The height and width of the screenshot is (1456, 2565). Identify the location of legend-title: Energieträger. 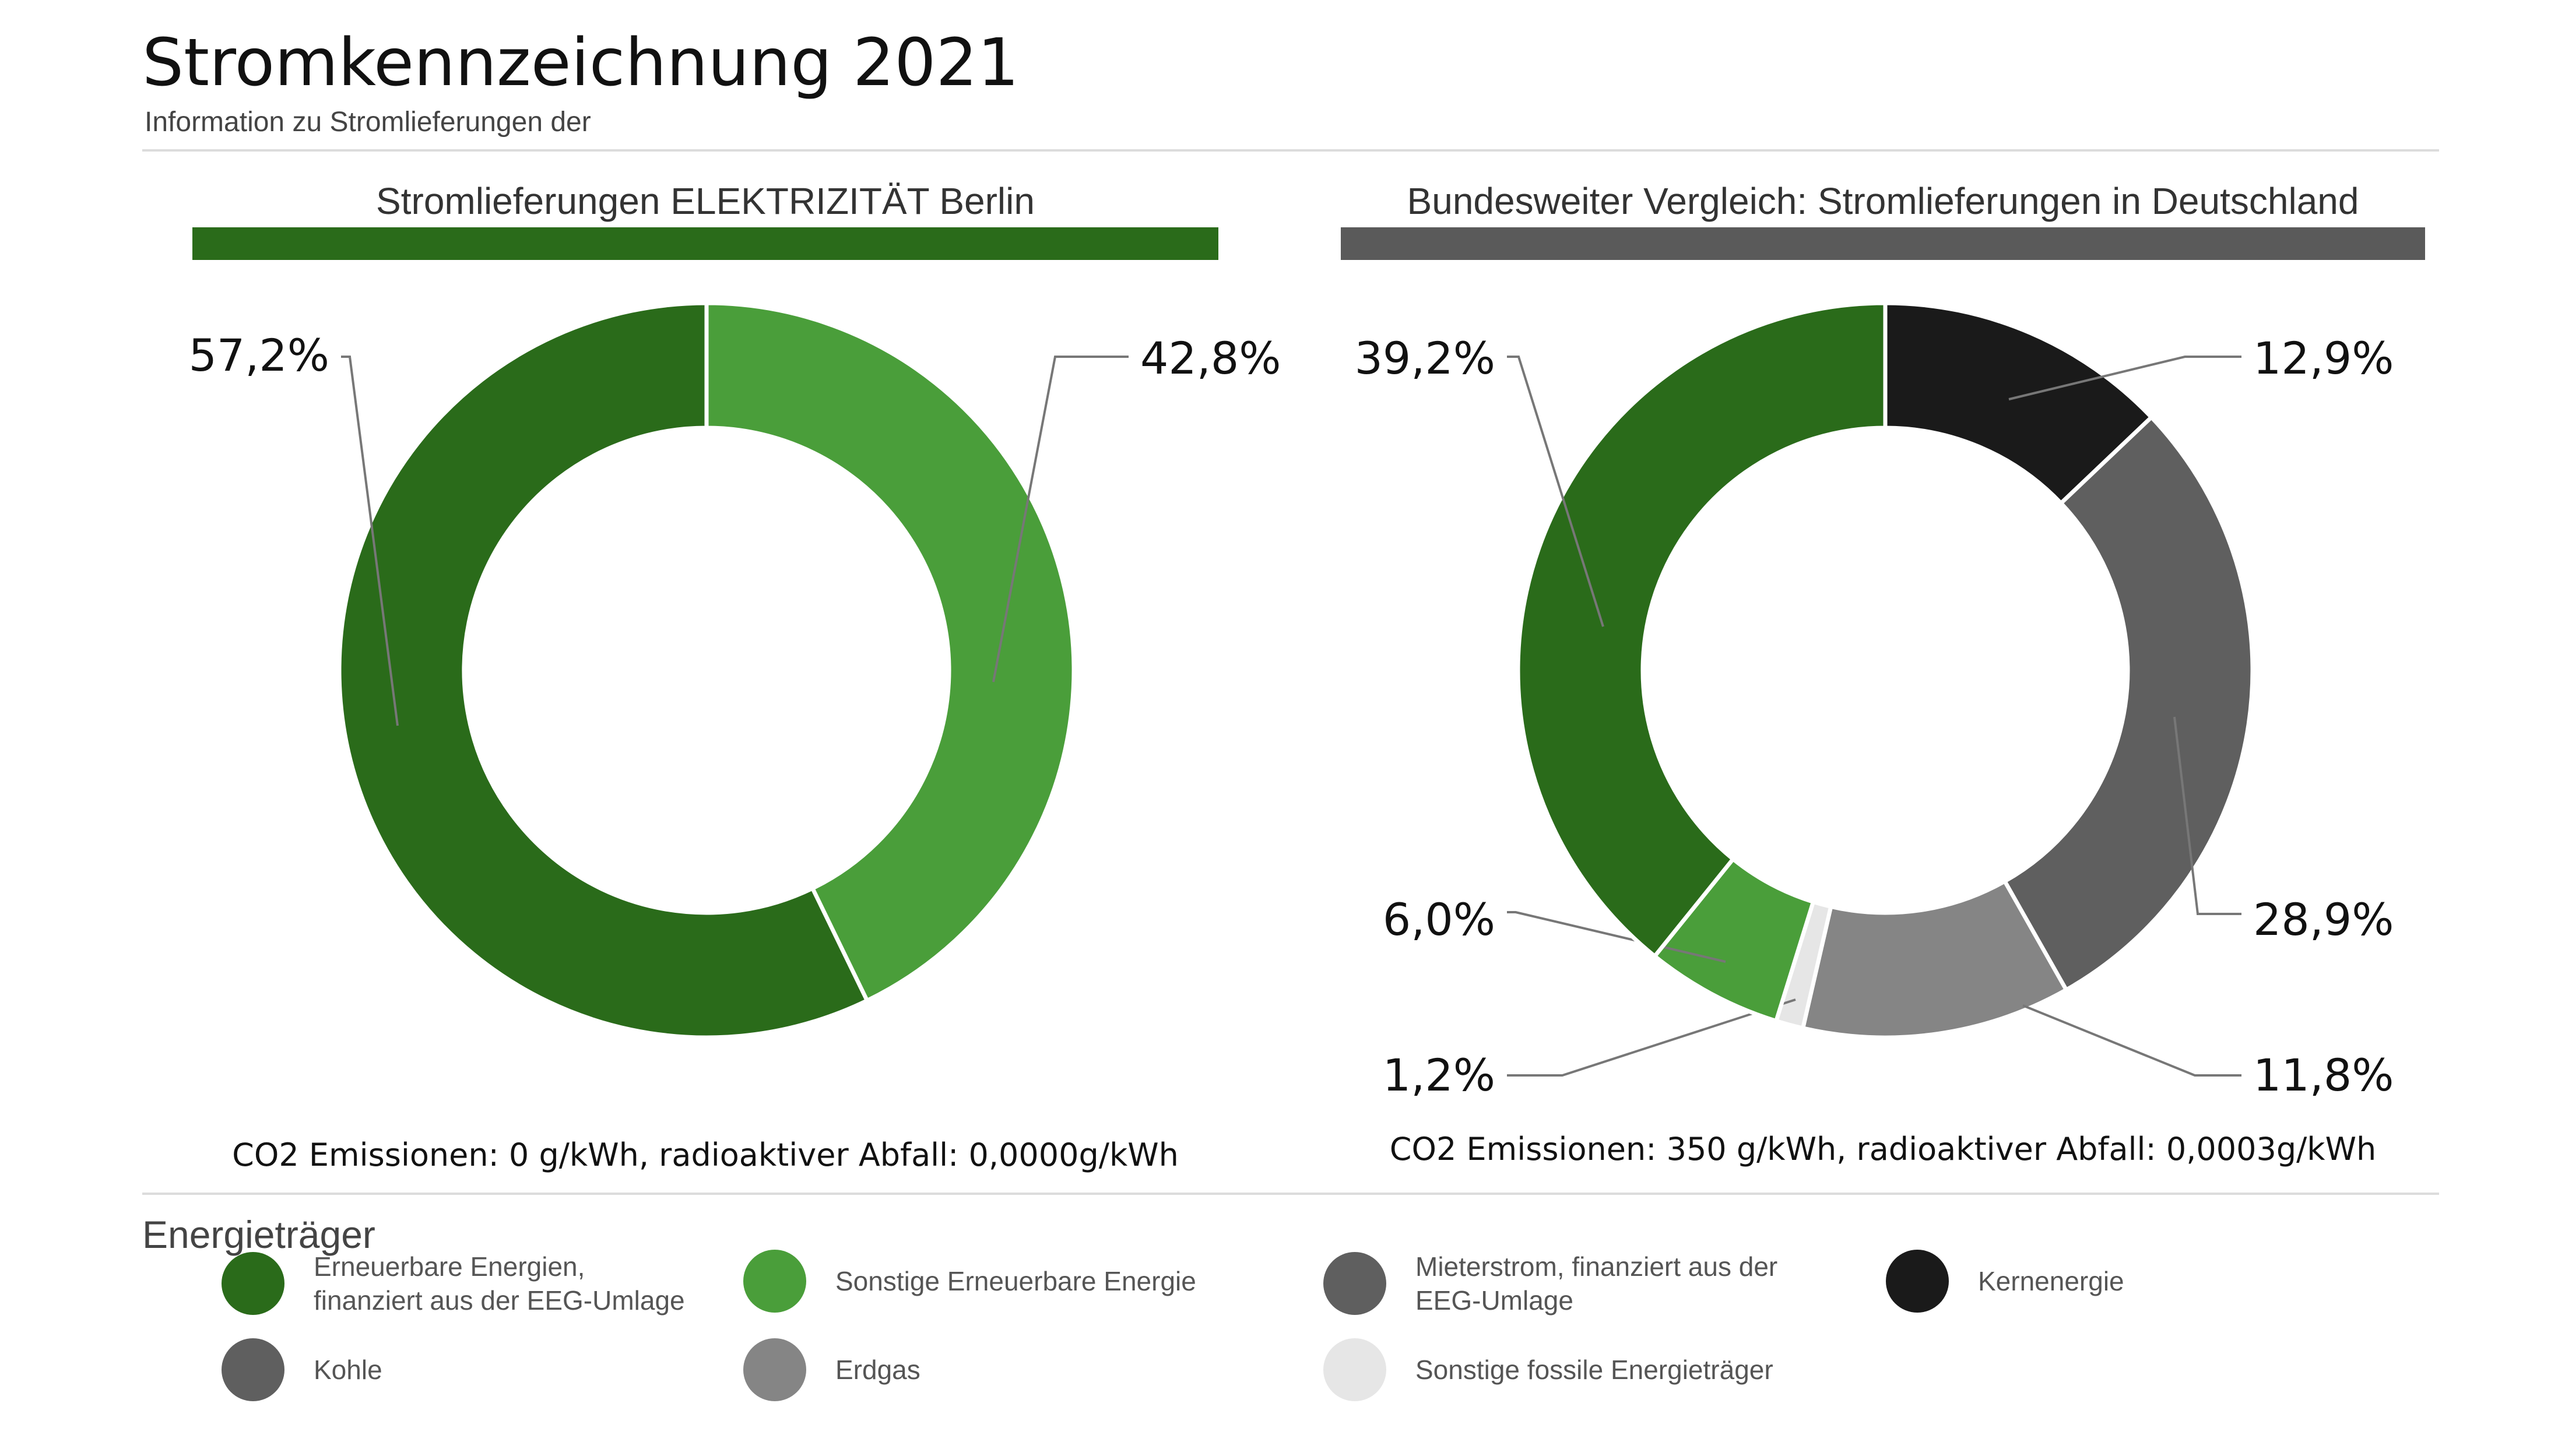
(258, 1234).